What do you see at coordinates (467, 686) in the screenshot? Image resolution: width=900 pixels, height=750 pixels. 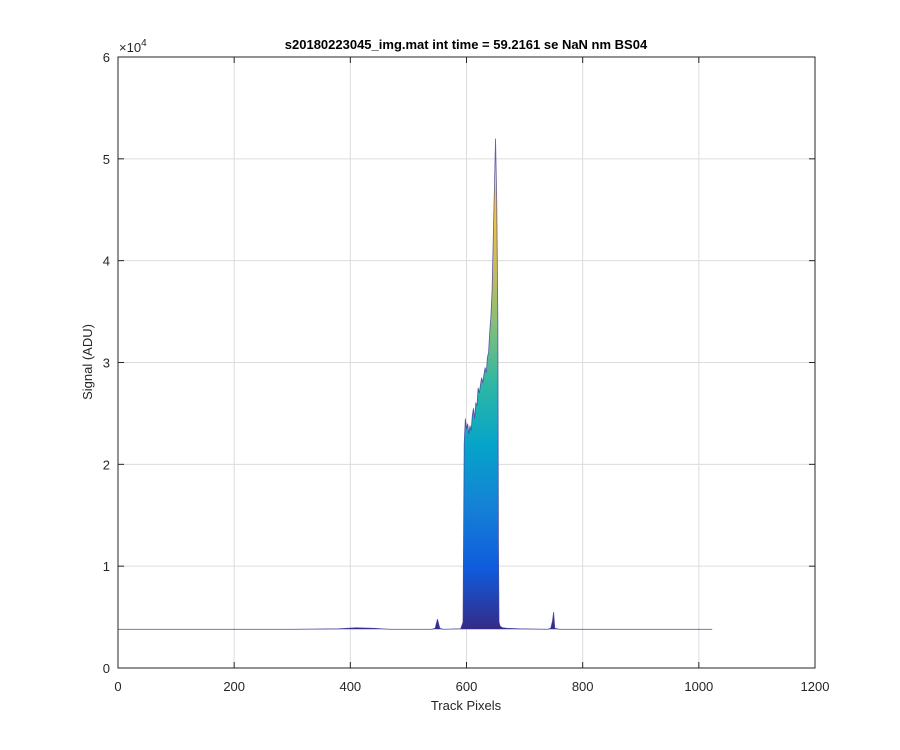 I see `x-tick-label: 600` at bounding box center [467, 686].